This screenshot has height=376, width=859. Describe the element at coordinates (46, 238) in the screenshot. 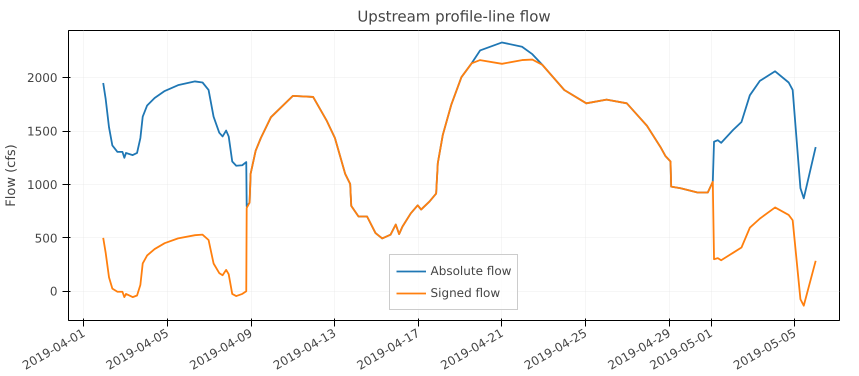

I see `y-tick-label: 500` at that location.